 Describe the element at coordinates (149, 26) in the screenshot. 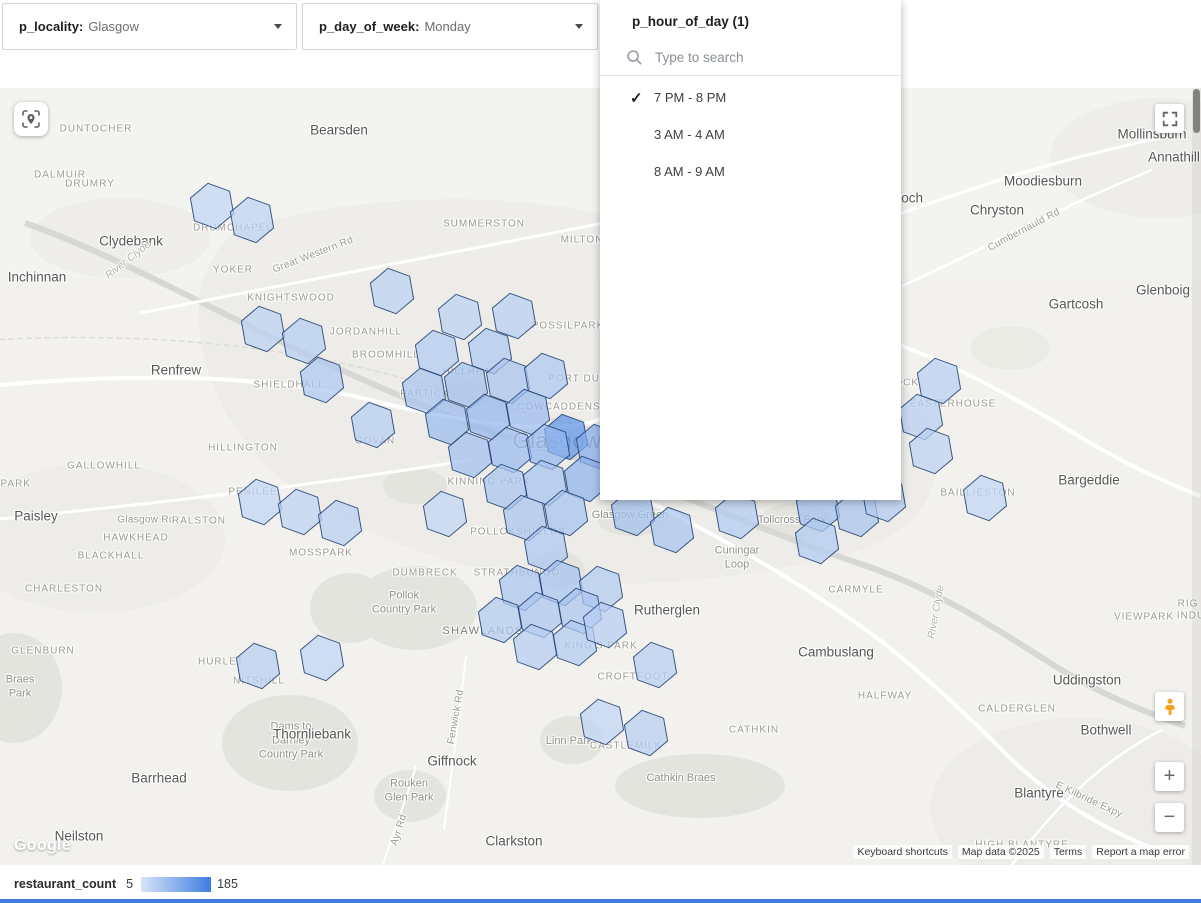

I see `filter-locality: p_locality: Glasgow` at that location.